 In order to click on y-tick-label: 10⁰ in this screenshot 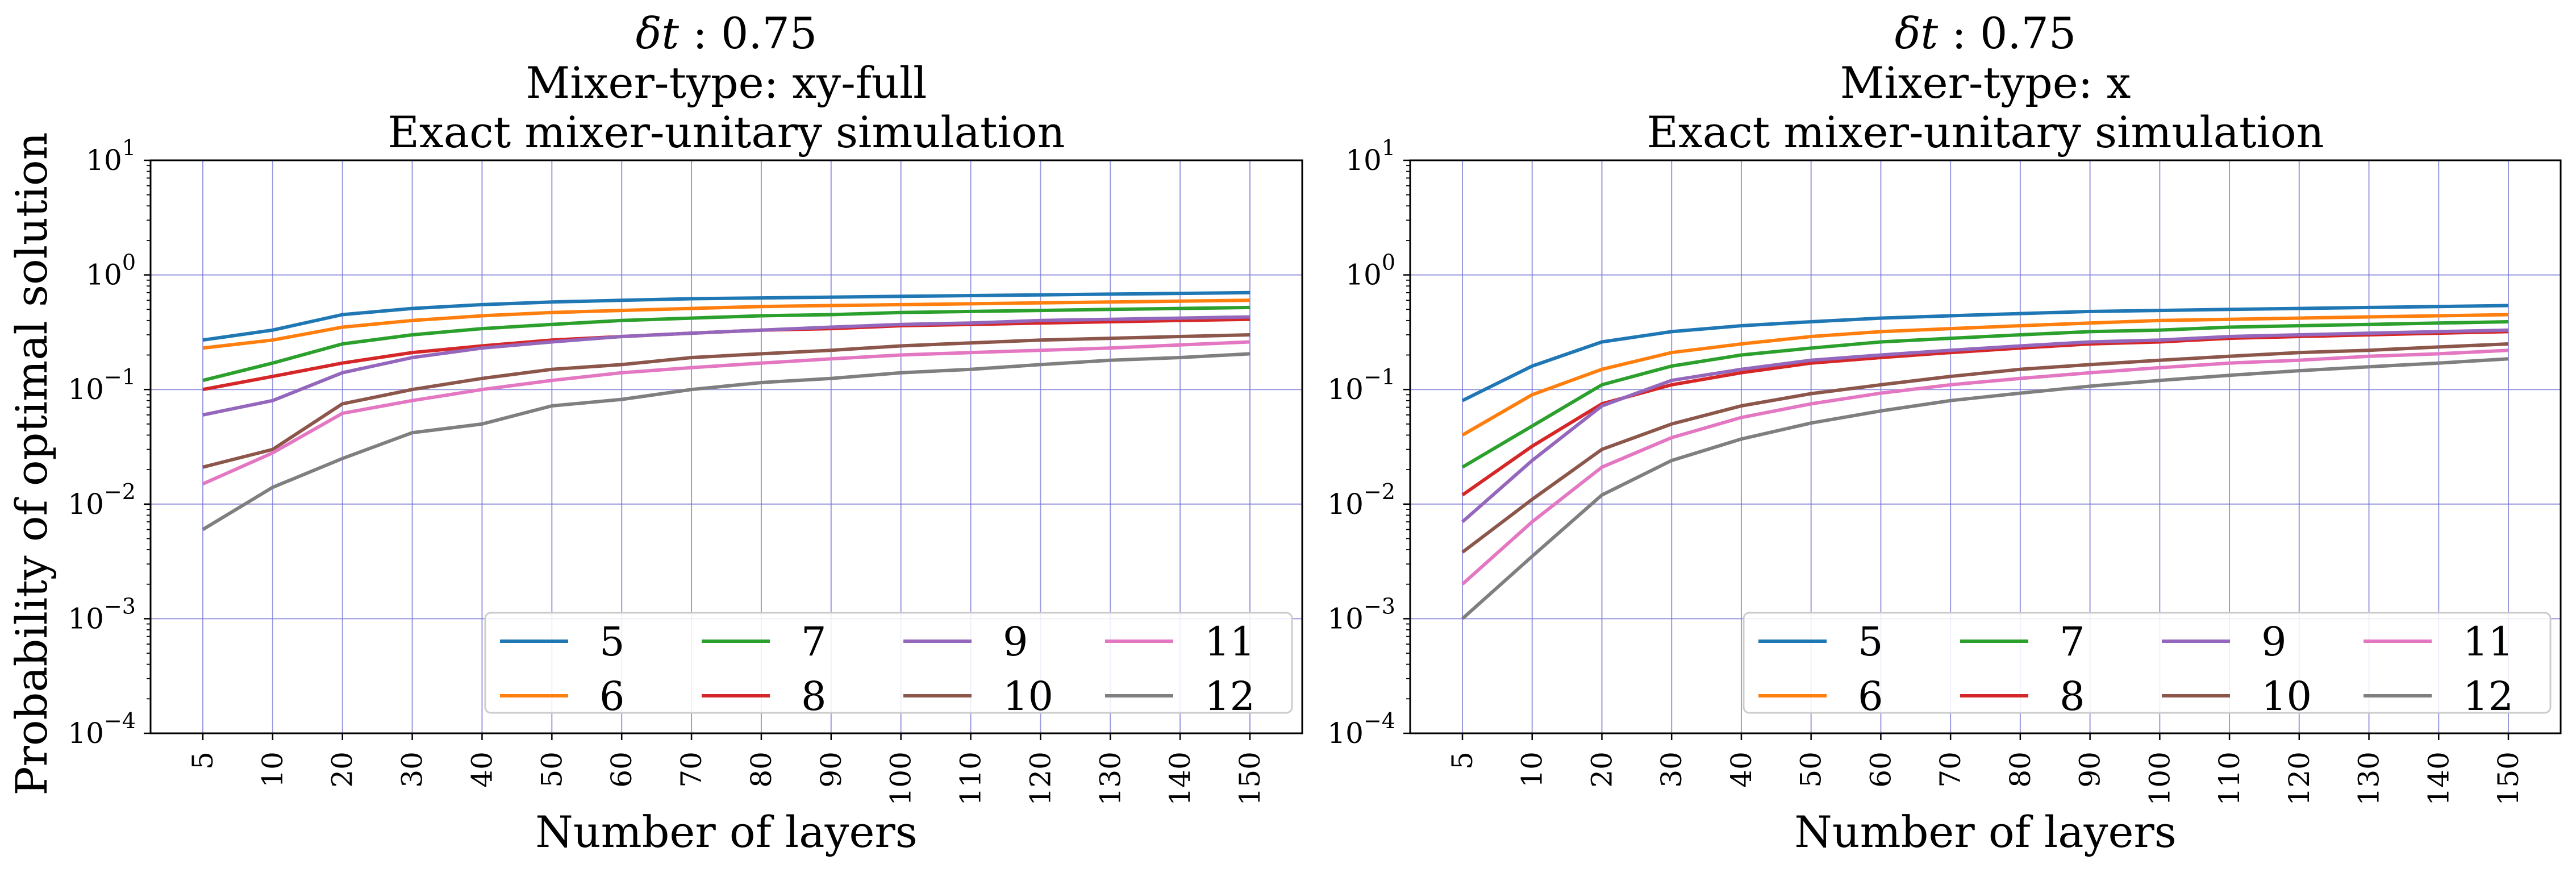, I will do `click(1370, 271)`.